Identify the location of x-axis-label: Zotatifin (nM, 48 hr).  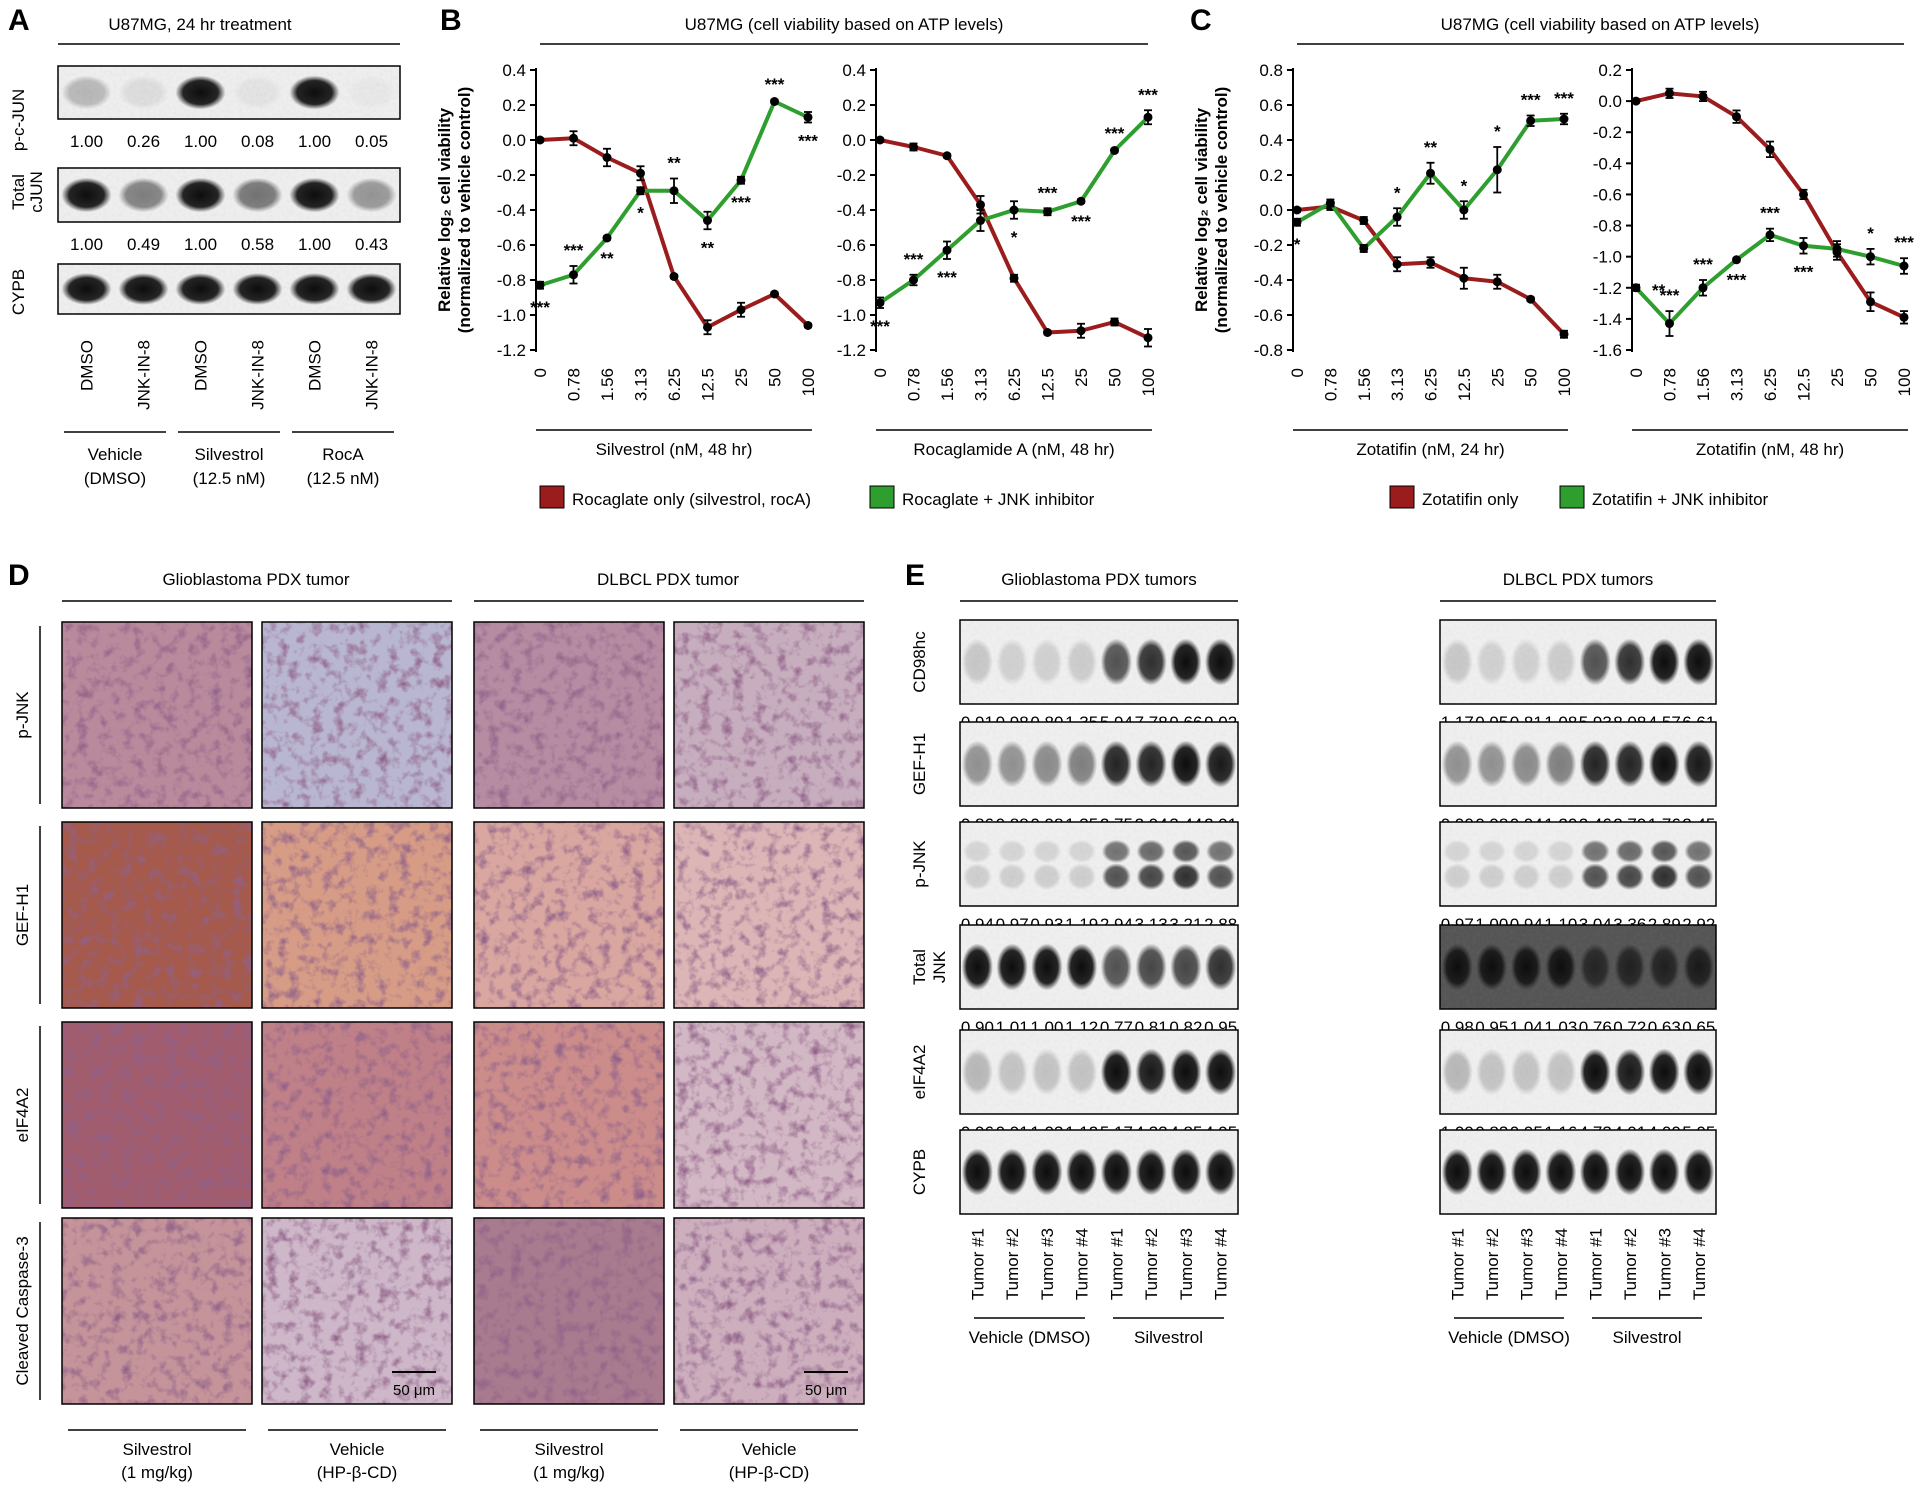
(1770, 449).